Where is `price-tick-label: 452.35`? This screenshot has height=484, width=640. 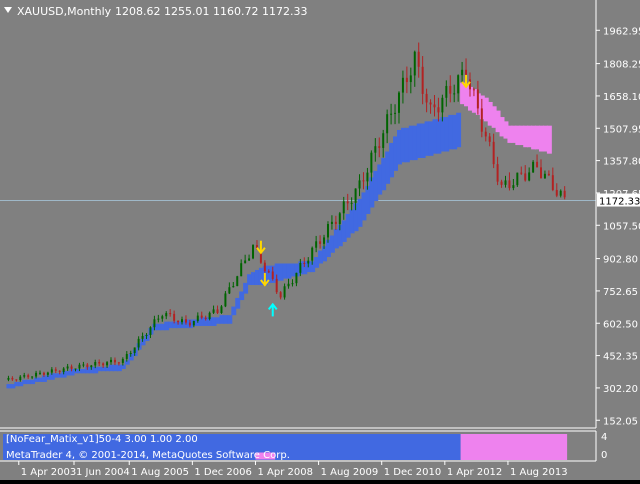 price-tick-label: 452.35 is located at coordinates (620, 357).